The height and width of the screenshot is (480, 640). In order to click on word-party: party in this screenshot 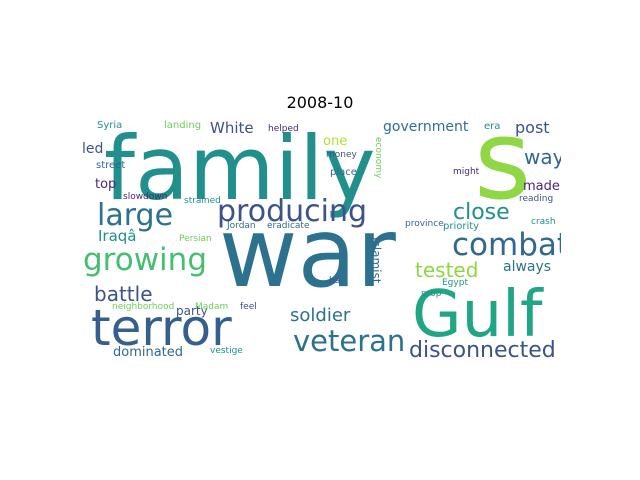, I will do `click(192, 311)`.